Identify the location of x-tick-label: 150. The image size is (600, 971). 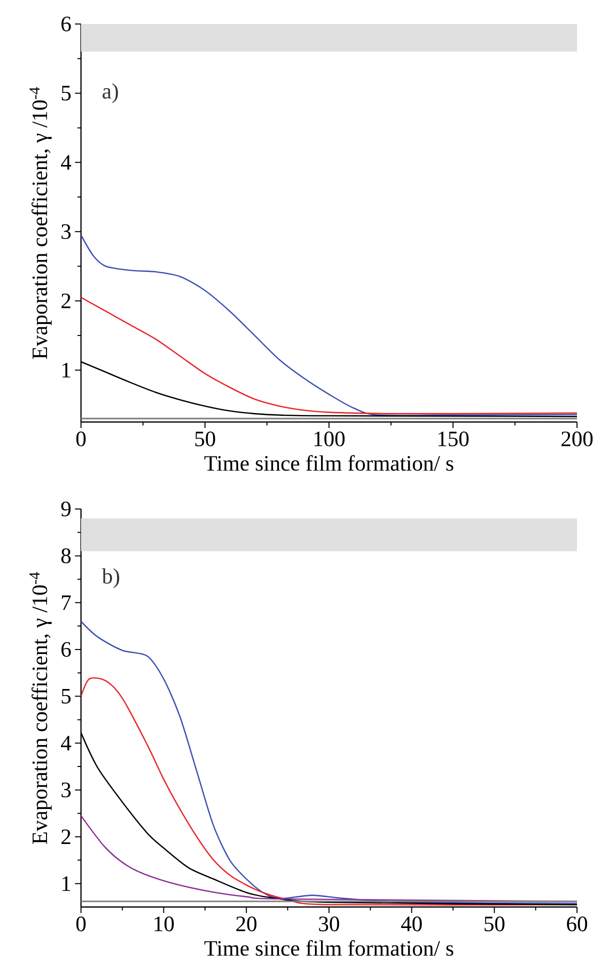
(453, 439).